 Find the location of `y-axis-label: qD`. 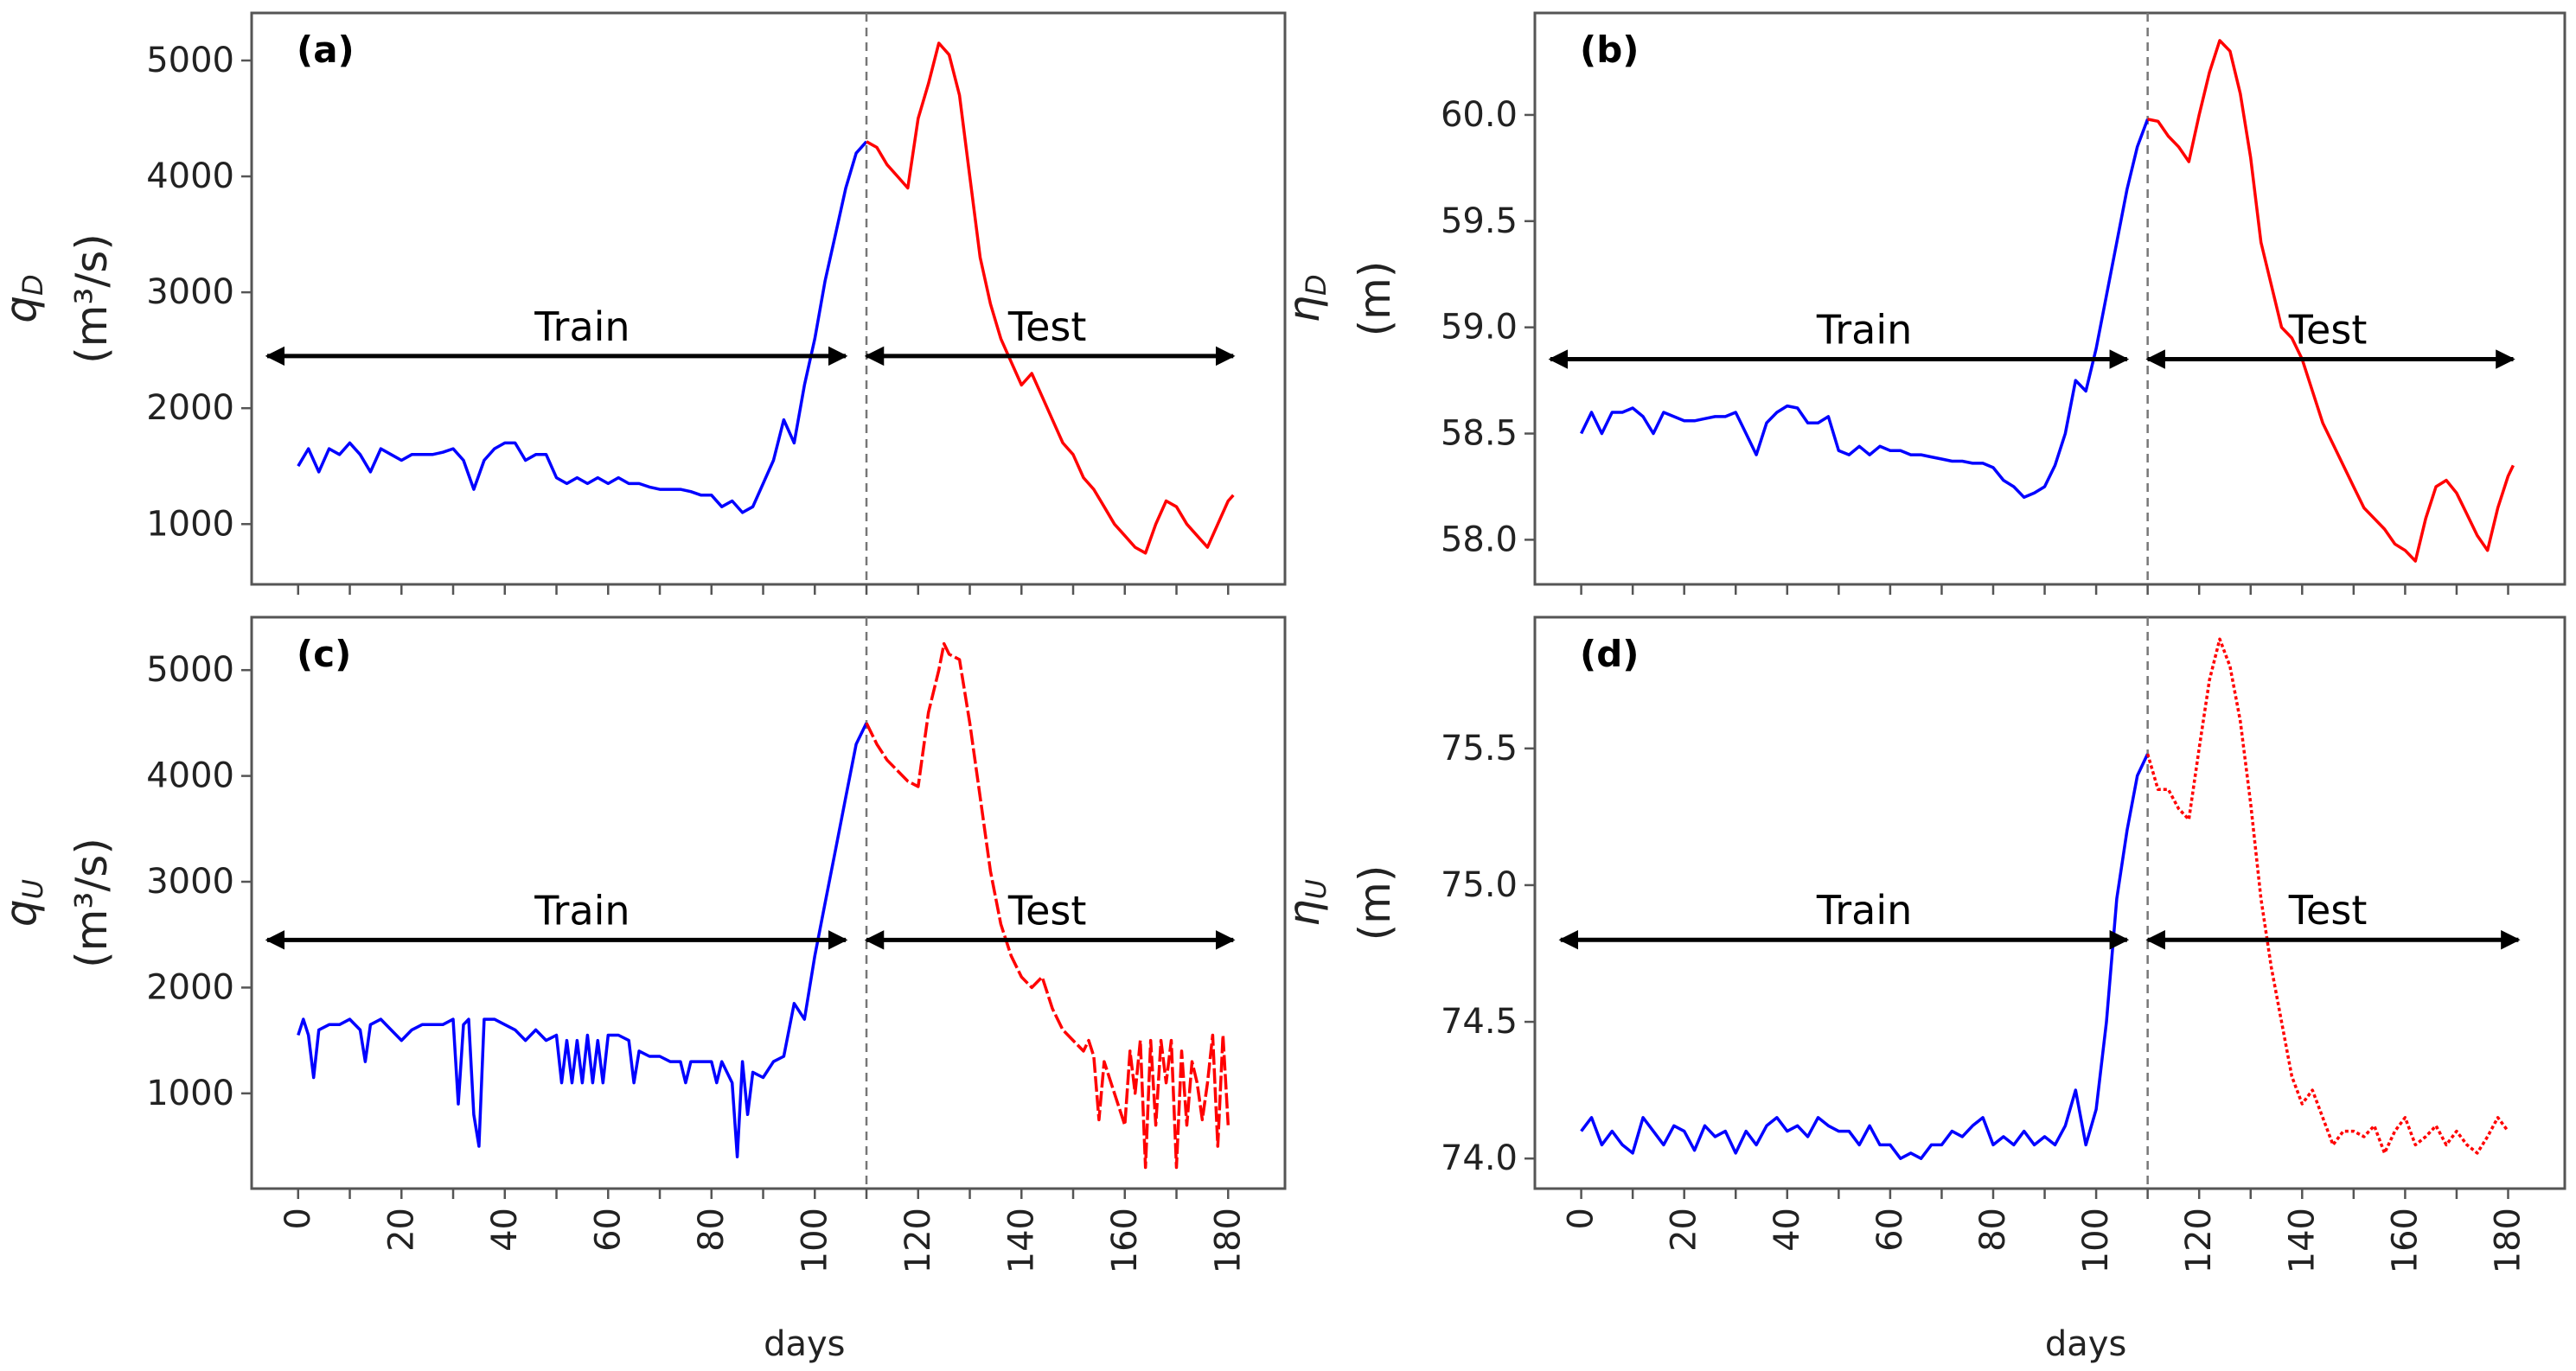

y-axis-label: qD is located at coordinates (24, 298).